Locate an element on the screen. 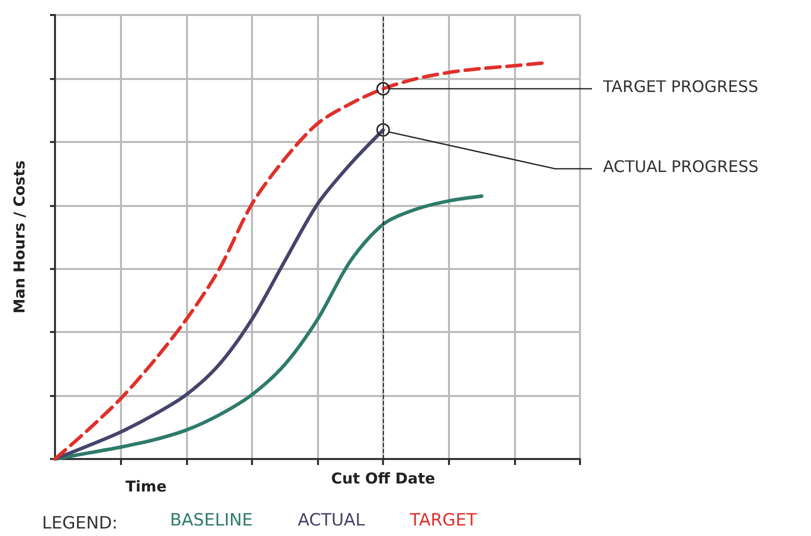 This screenshot has height=536, width=811. text: BASELINE is located at coordinates (211, 520).